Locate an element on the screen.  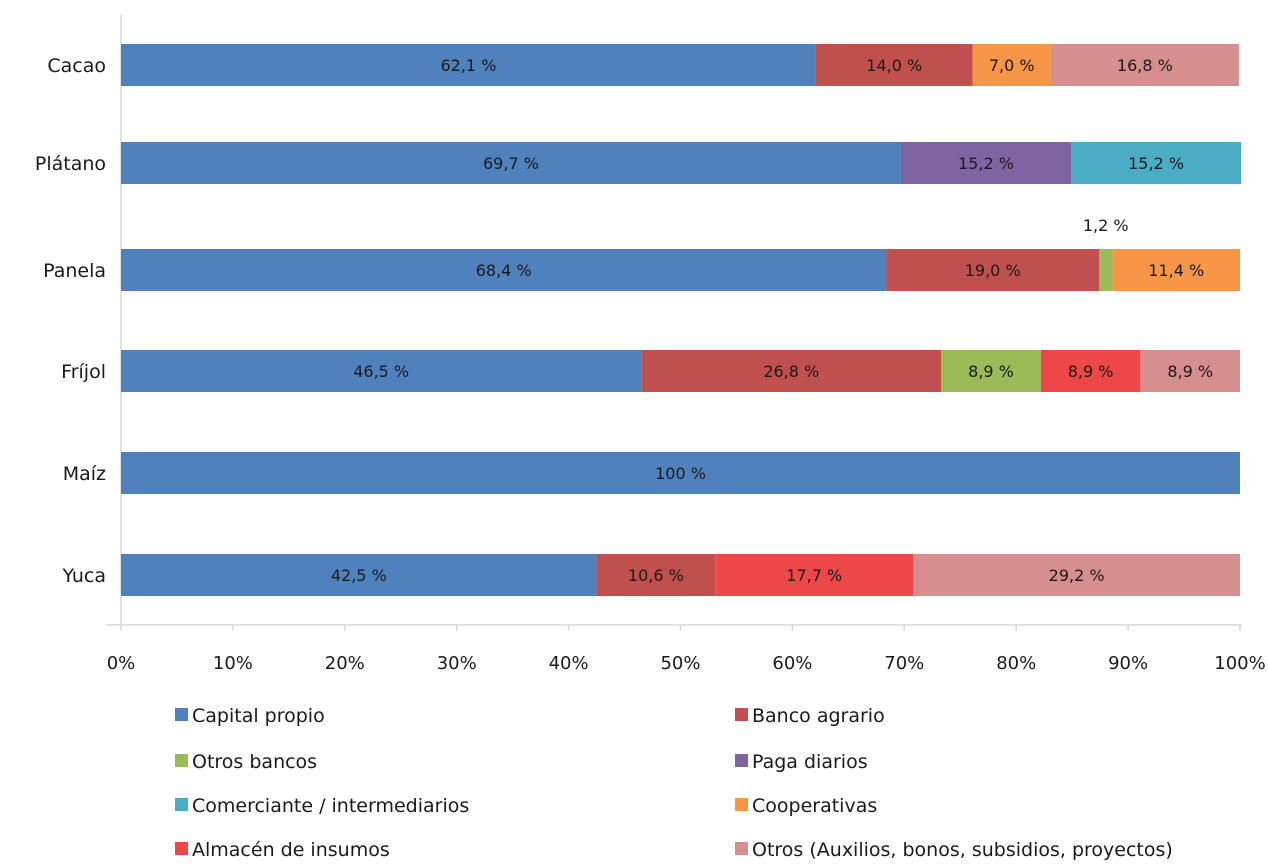
category-label: Yuca is located at coordinates (83, 576).